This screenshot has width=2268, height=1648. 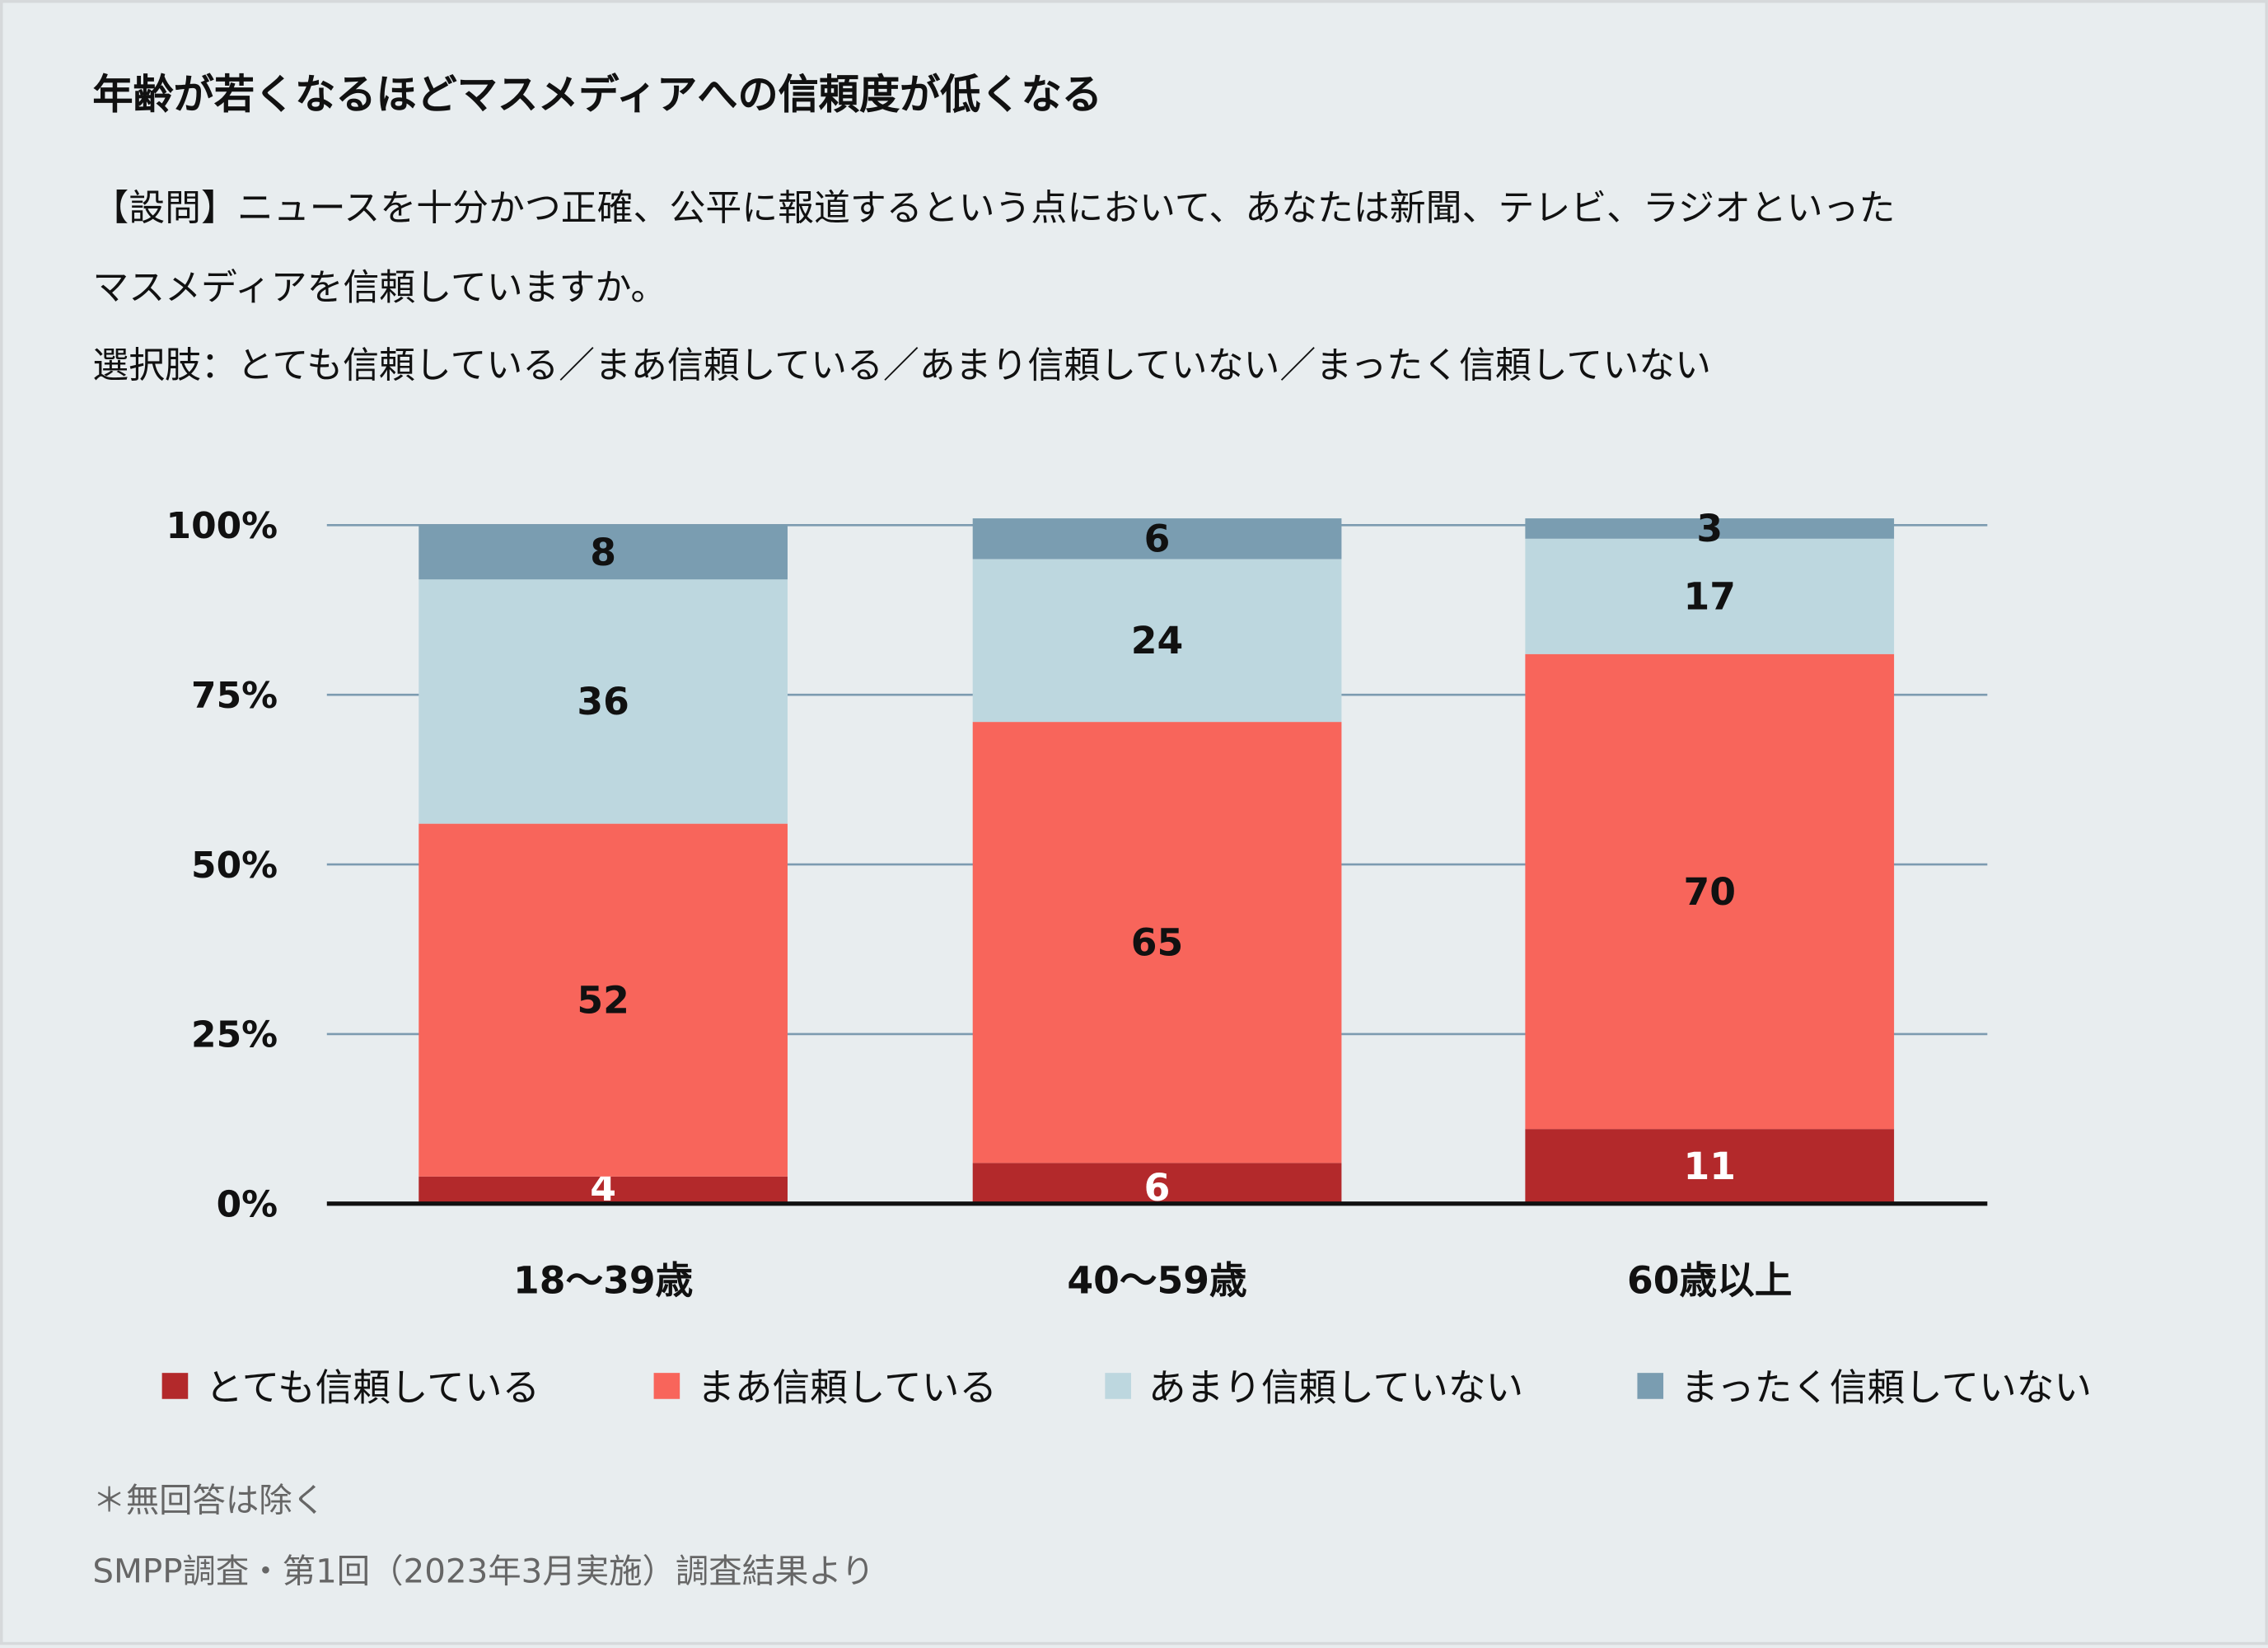 I want to click on data-label: 36, so click(x=603, y=701).